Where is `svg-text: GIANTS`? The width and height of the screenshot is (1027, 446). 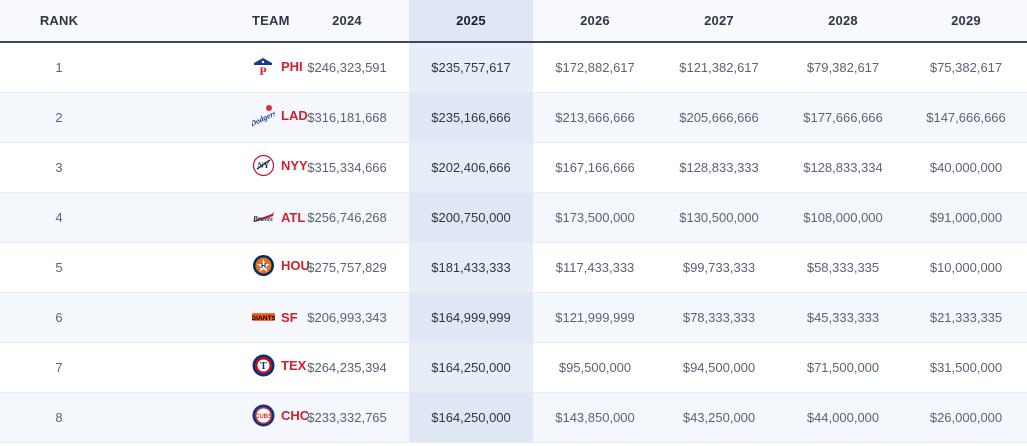 svg-text: GIANTS is located at coordinates (263, 318).